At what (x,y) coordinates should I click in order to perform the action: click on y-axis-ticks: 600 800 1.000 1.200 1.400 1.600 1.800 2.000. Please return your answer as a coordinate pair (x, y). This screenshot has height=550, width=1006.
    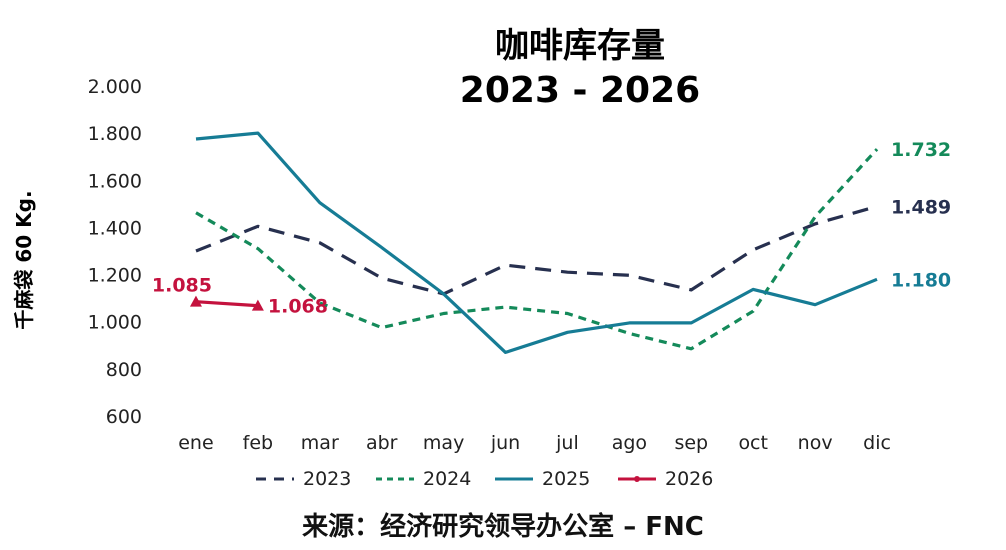
    Looking at the image, I should click on (115, 252).